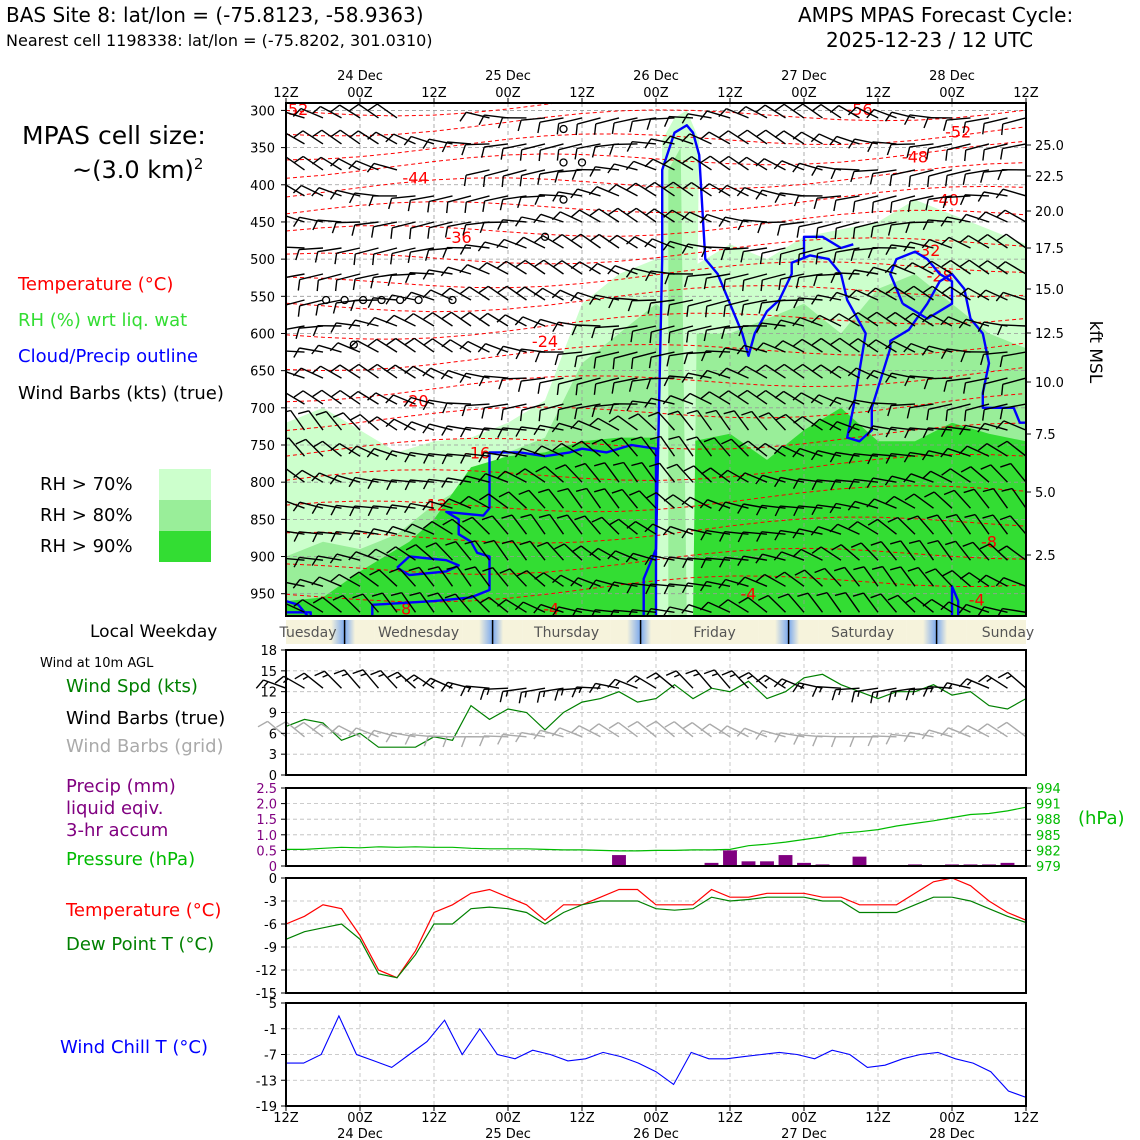 The image size is (1140, 1140). Describe the element at coordinates (656, 710) in the screenshot. I see `wind-speed-line` at that location.